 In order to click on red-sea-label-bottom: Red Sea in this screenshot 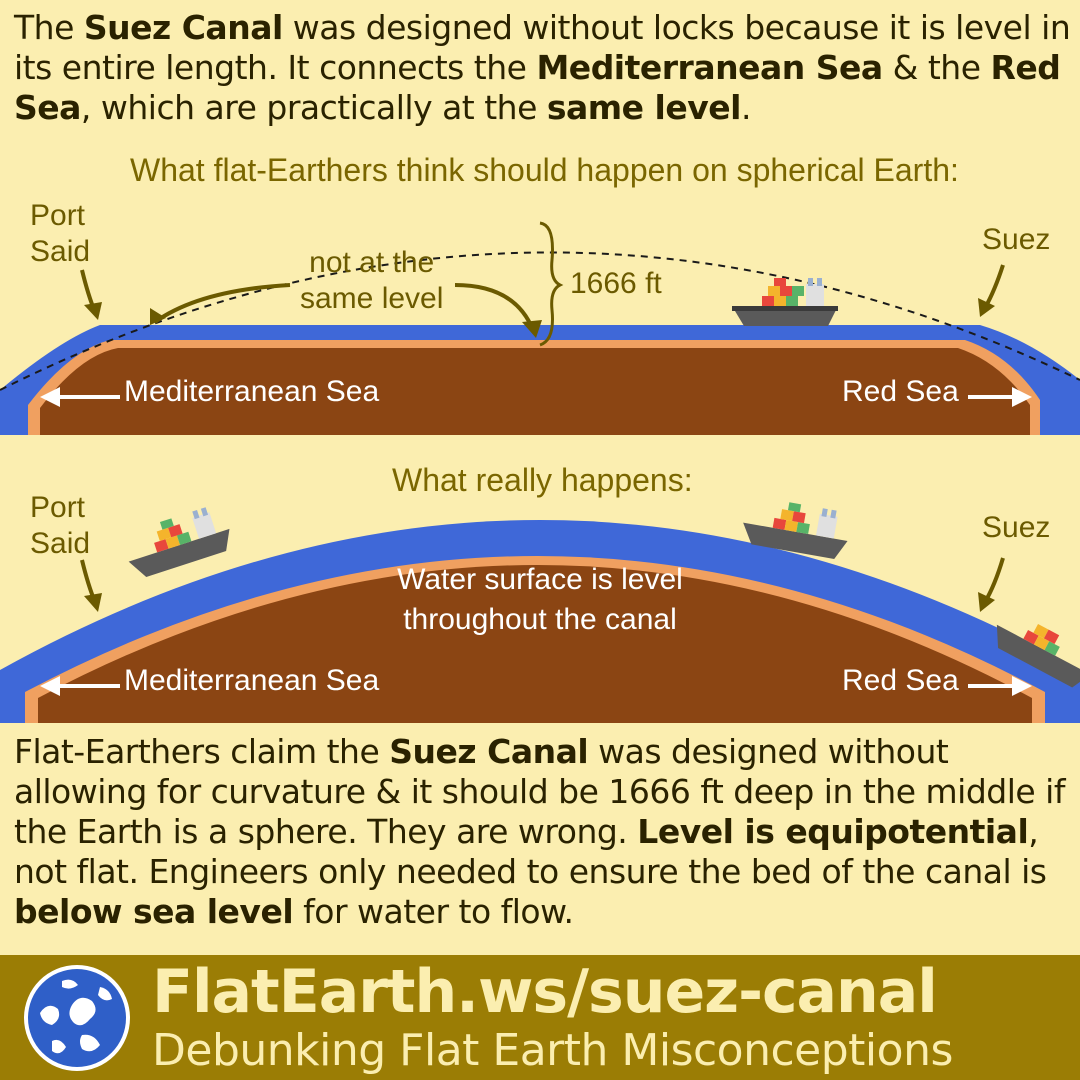, I will do `click(900, 680)`.